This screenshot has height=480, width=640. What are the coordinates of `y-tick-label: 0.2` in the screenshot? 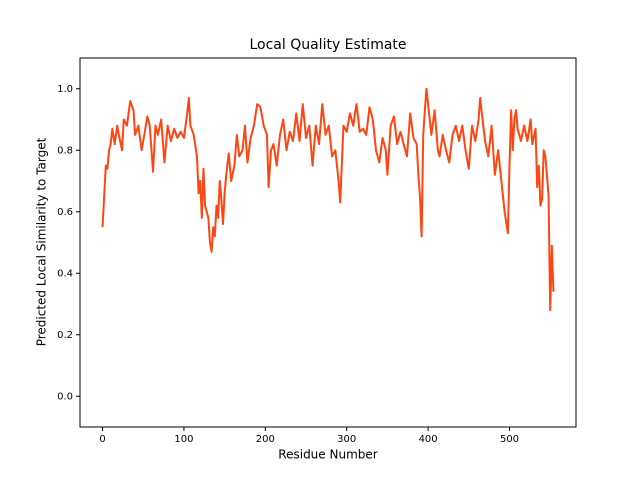 It's located at (65, 335).